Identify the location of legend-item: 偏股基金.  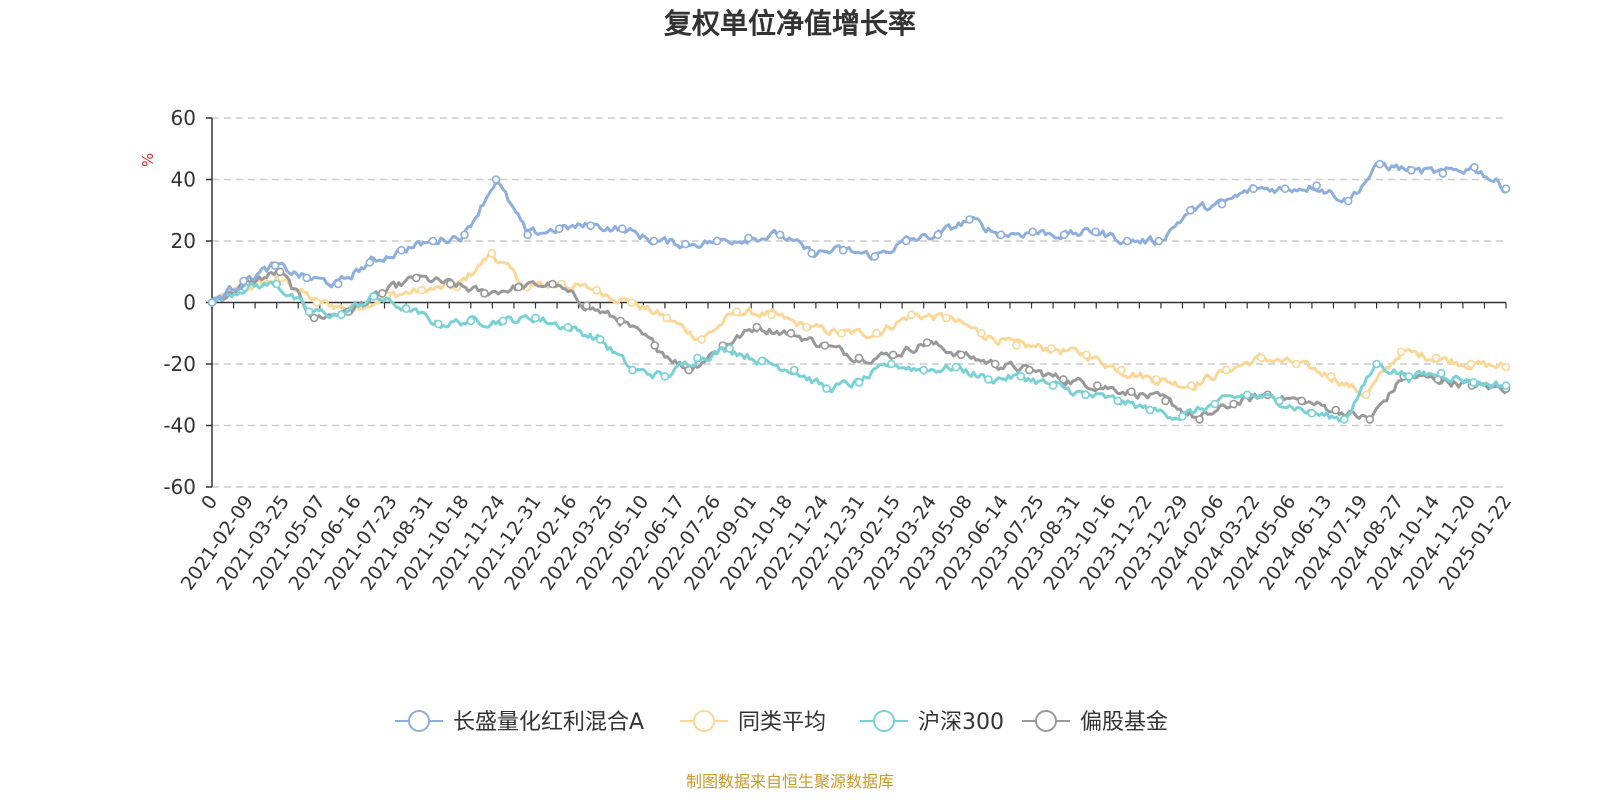
(1095, 722).